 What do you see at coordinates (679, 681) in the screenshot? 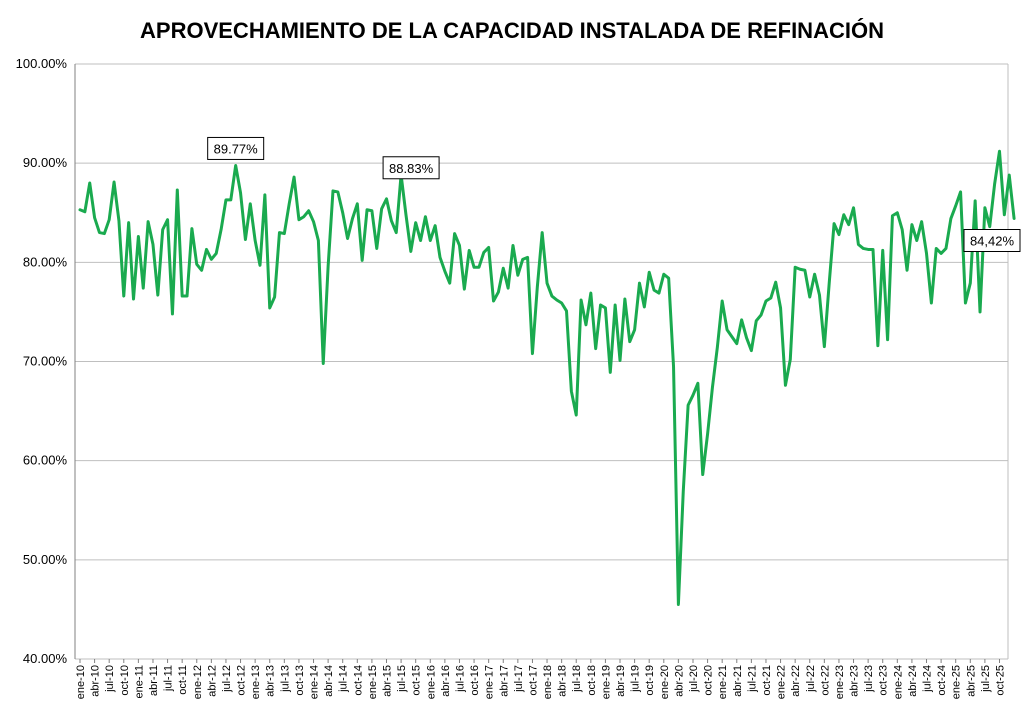
I see `x-tick-label: abr-20` at bounding box center [679, 681].